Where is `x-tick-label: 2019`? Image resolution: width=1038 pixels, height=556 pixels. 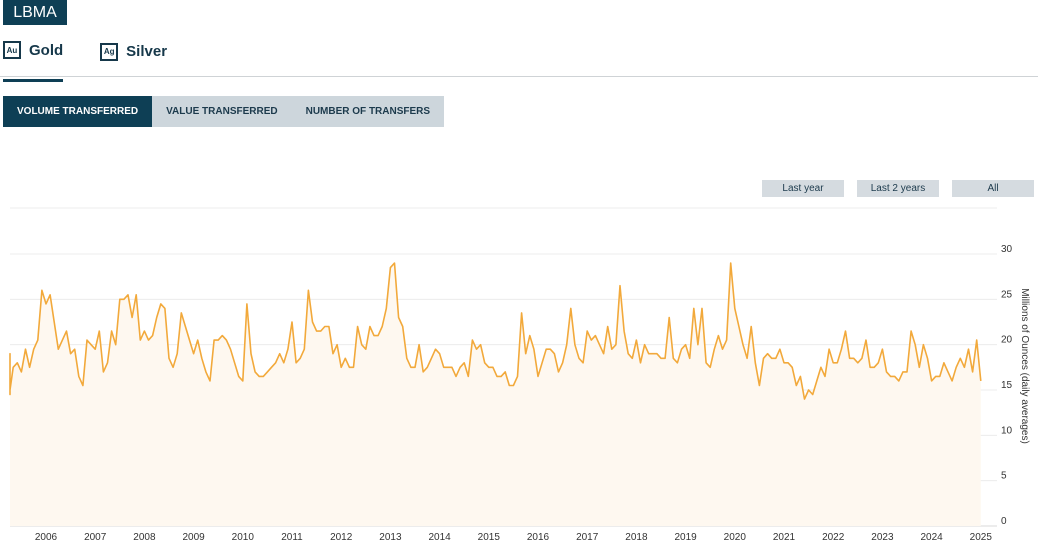 x-tick-label: 2019 is located at coordinates (685, 537).